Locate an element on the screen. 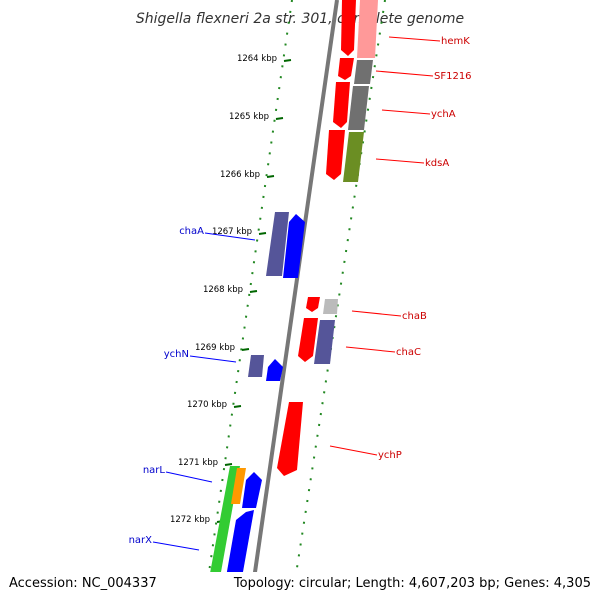 The height and width of the screenshot is (600, 600). gene-ychA-feature is located at coordinates (341, 105).